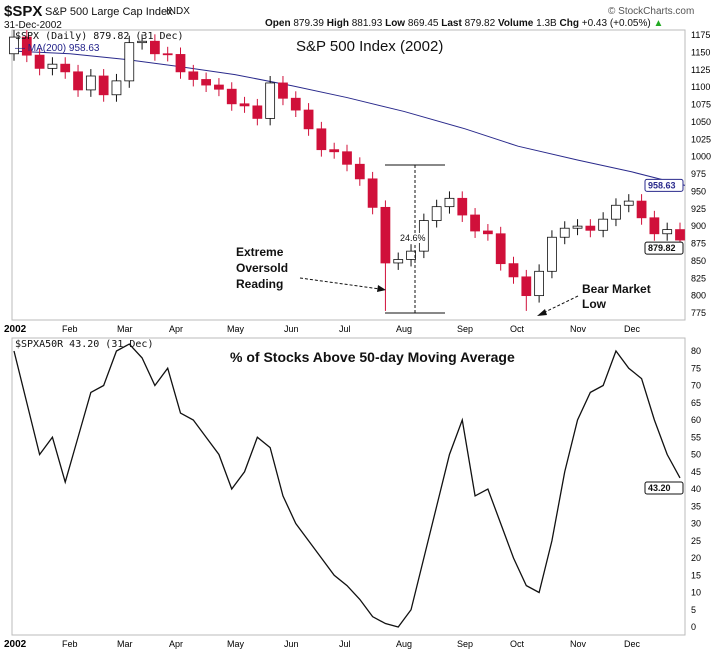 This screenshot has width=725, height=664. Describe the element at coordinates (698, 226) in the screenshot. I see `y-tick-top-900: 900` at that location.